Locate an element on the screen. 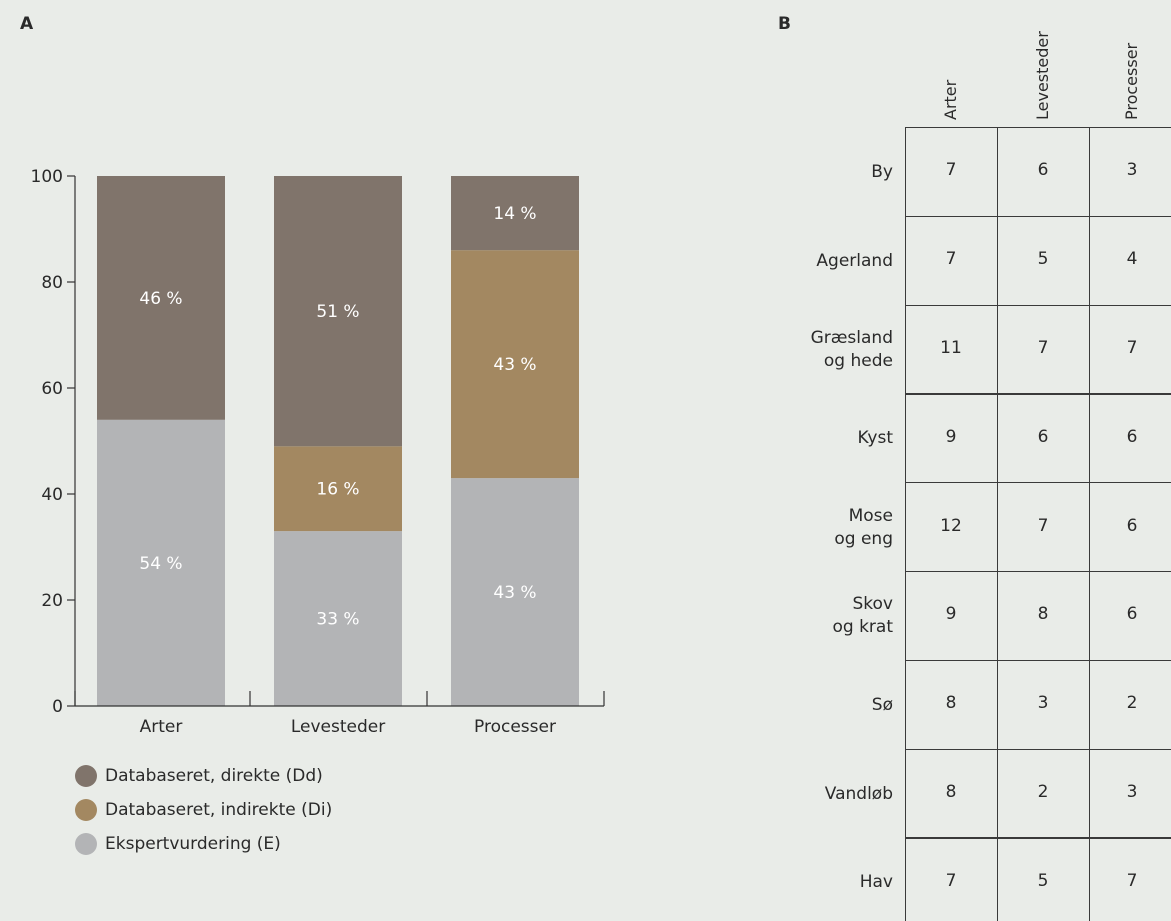  bar-value-label: 14 % is located at coordinates (514, 214).